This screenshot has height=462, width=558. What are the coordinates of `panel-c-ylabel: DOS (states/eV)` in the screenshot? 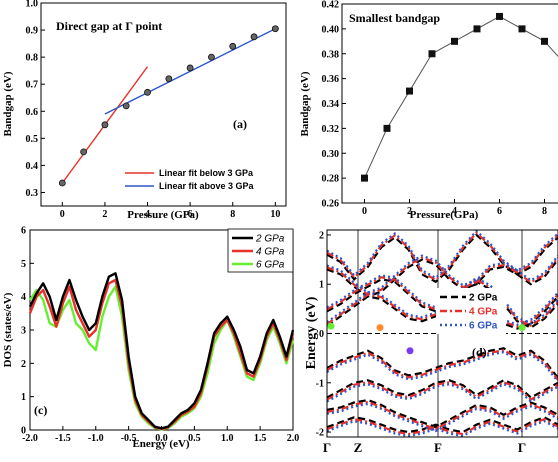 It's located at (8, 329).